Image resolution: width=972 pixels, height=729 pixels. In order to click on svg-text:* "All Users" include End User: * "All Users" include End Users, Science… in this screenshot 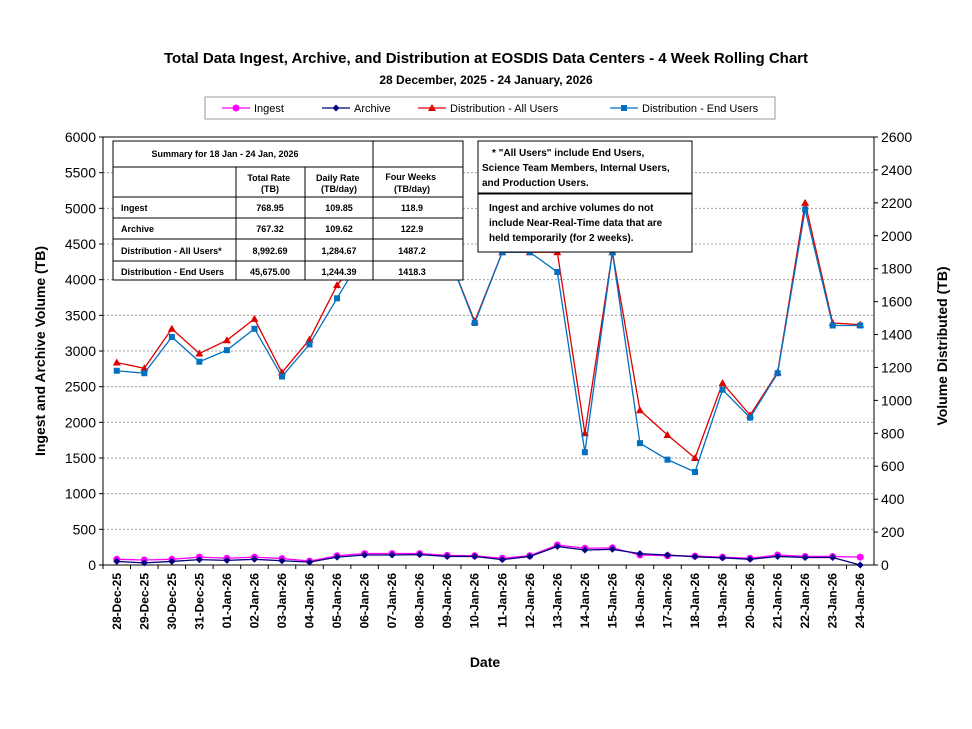, I will do `click(577, 168)`.